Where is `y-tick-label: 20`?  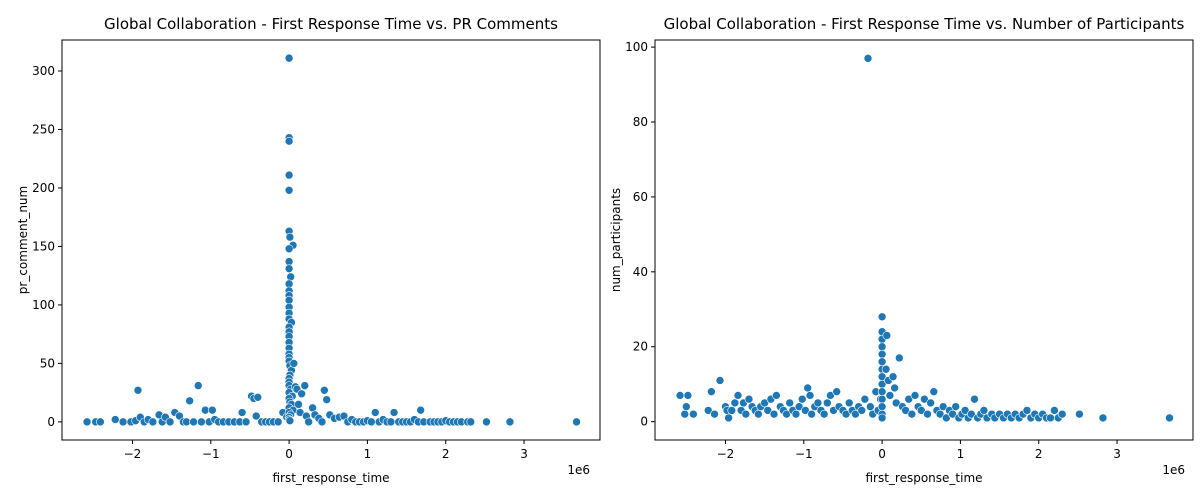
y-tick-label: 20 is located at coordinates (640, 347).